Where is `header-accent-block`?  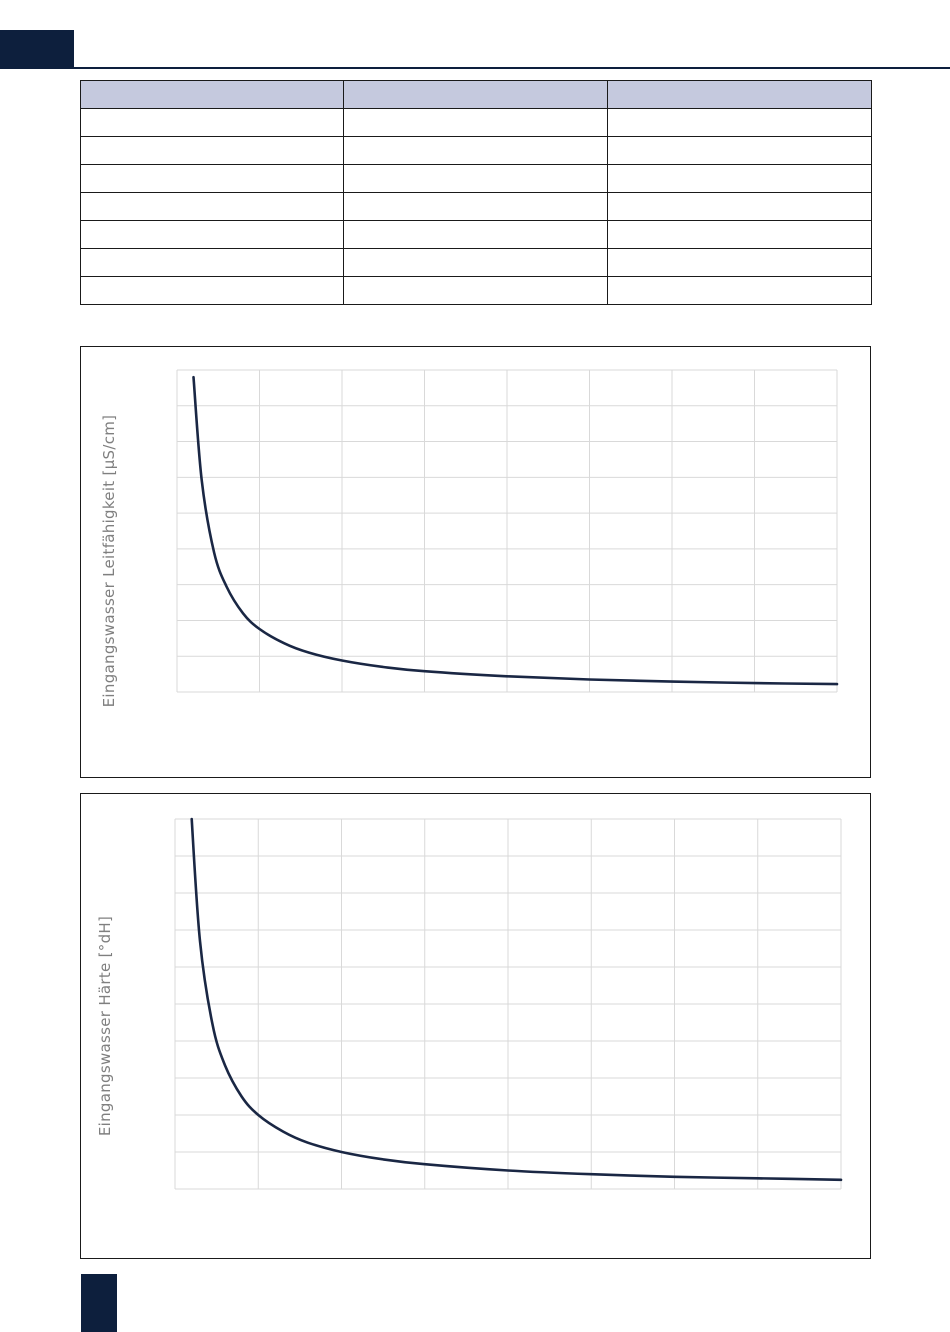
header-accent-block is located at coordinates (37, 49).